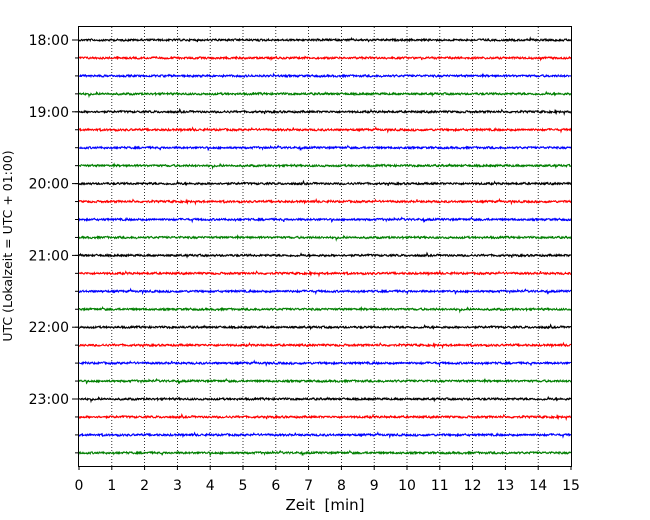 This screenshot has height=520, width=650. Describe the element at coordinates (79, 486) in the screenshot. I see `x-tick-label: 0` at that location.